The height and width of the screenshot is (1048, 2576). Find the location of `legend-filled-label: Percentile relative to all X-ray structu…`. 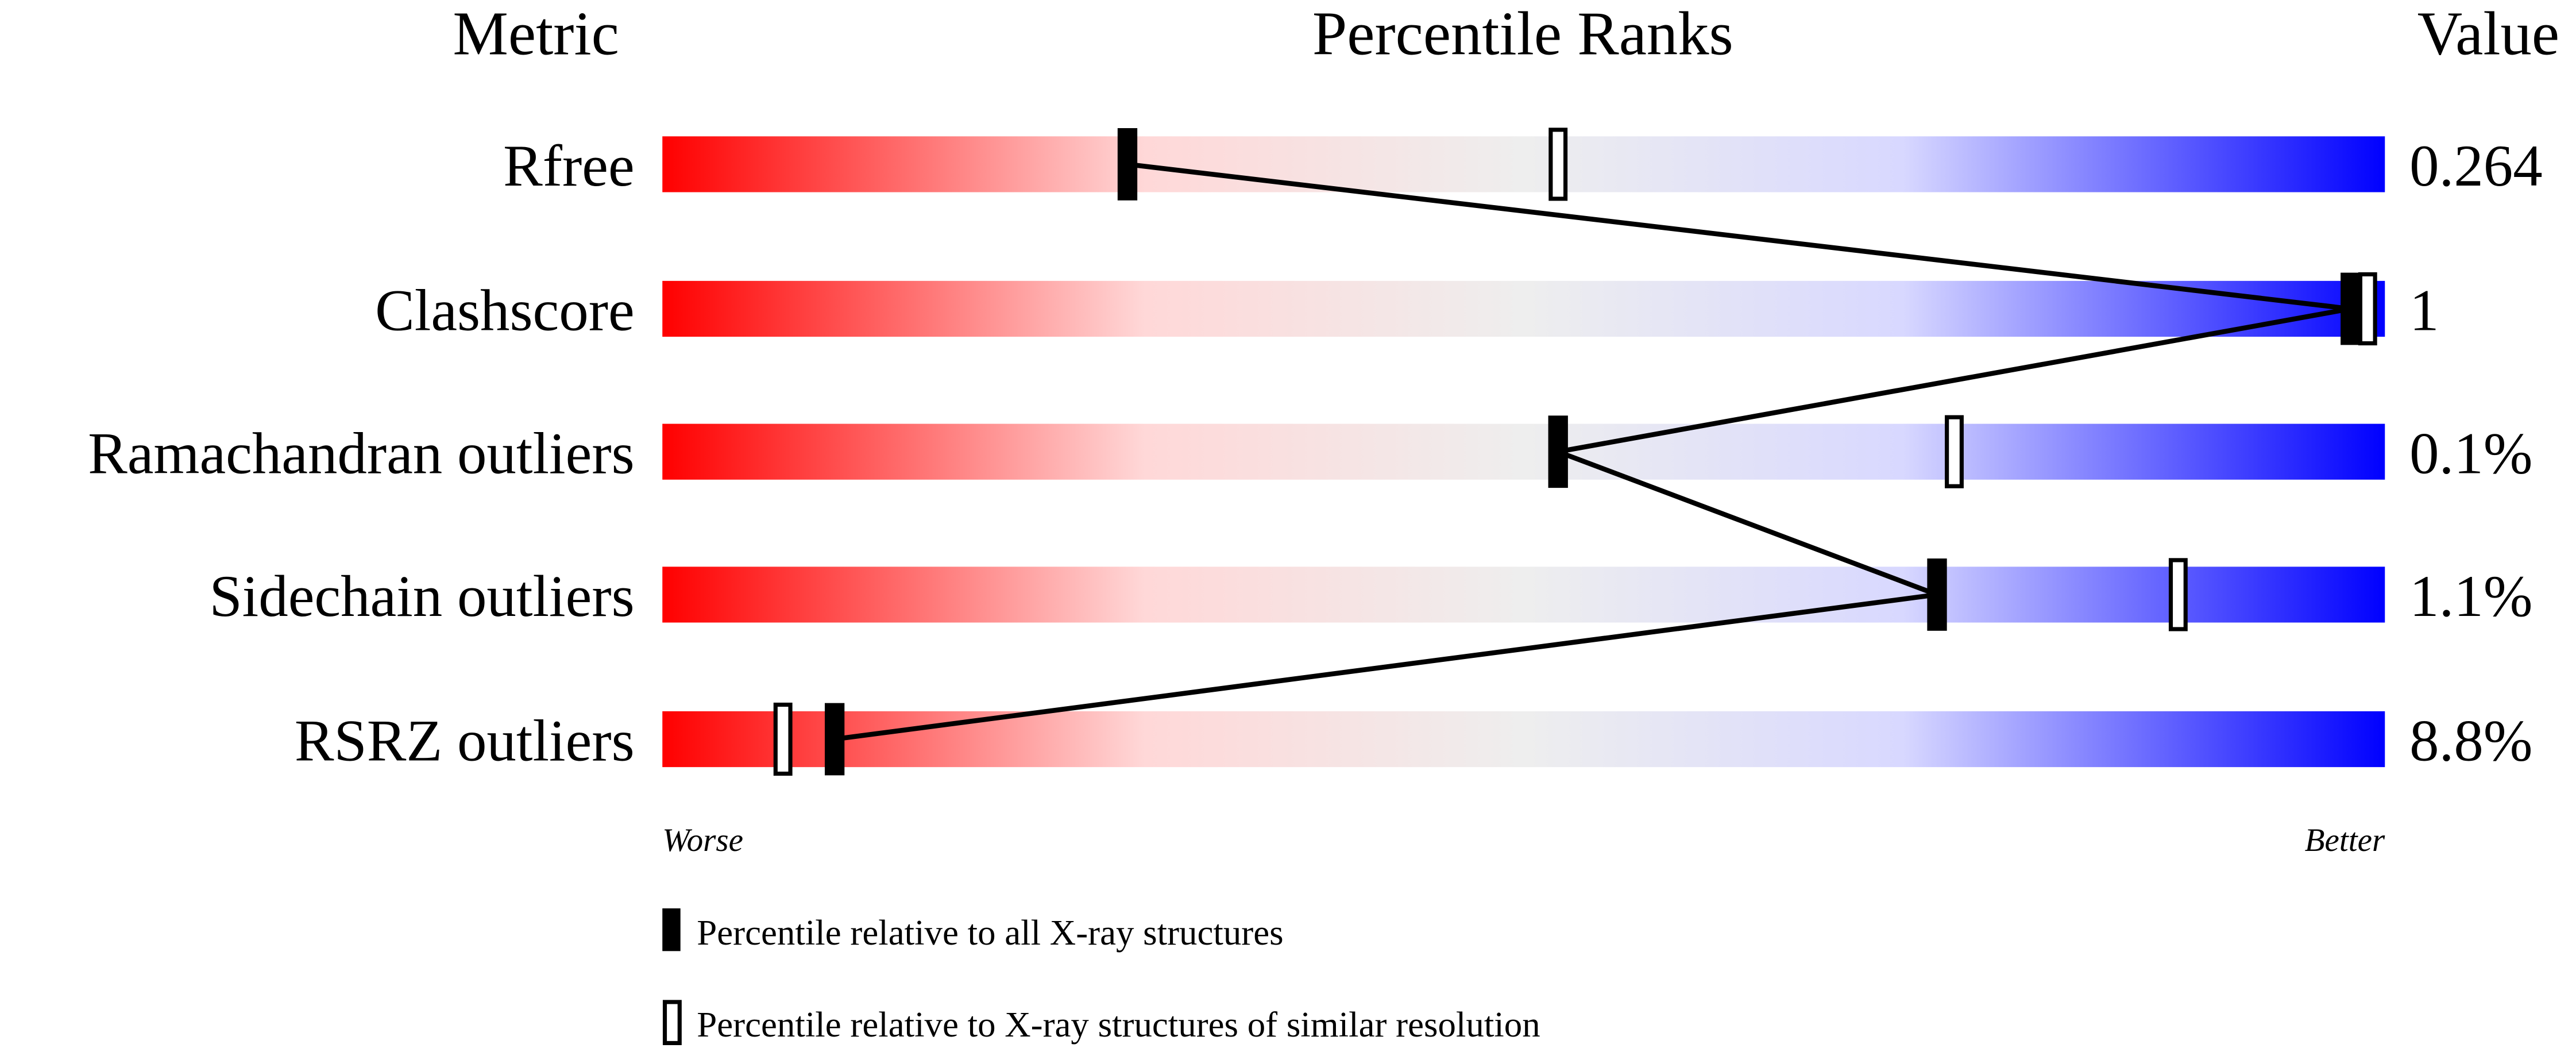

legend-filled-label: Percentile relative to all X-ray structu… is located at coordinates (990, 932).